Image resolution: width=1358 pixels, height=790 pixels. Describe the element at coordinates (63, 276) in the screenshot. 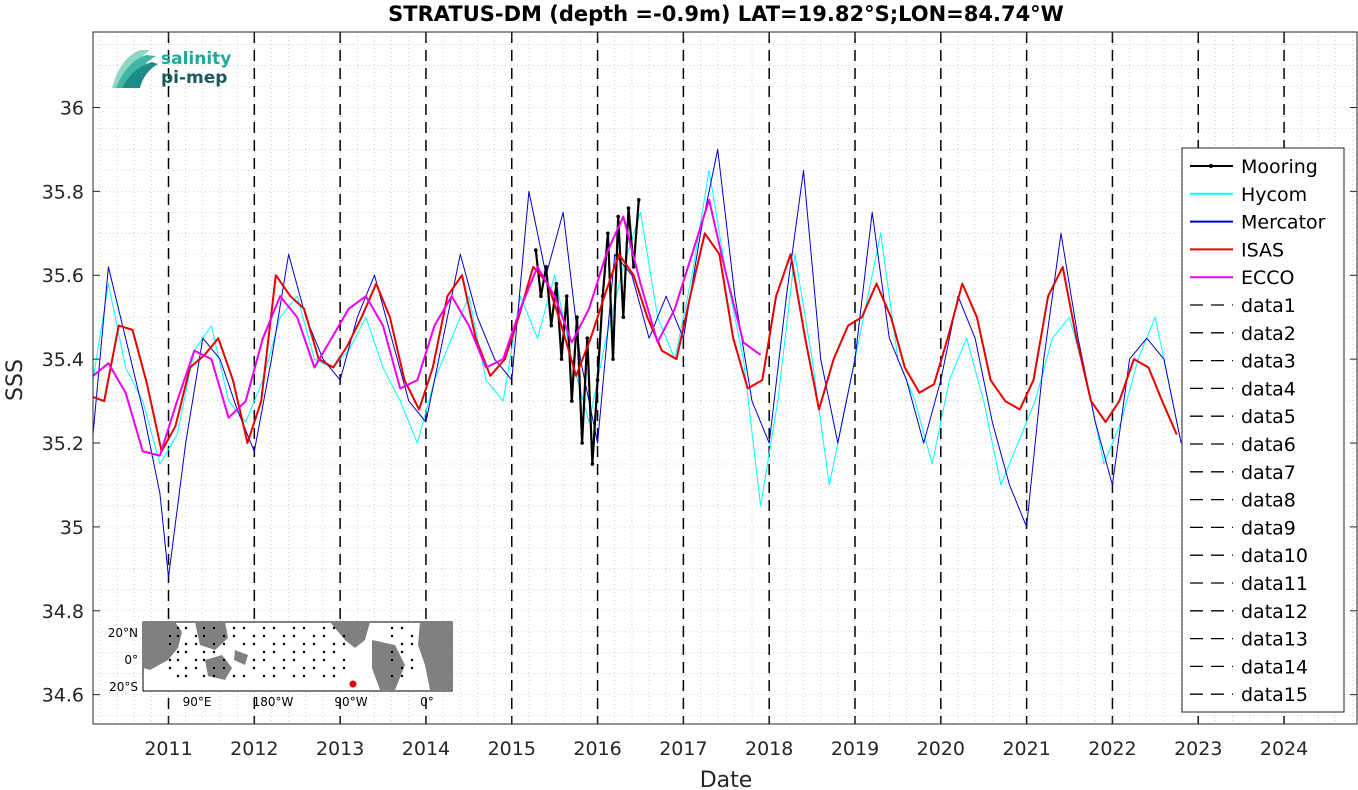

I see `y-tick-label: 35.6` at that location.